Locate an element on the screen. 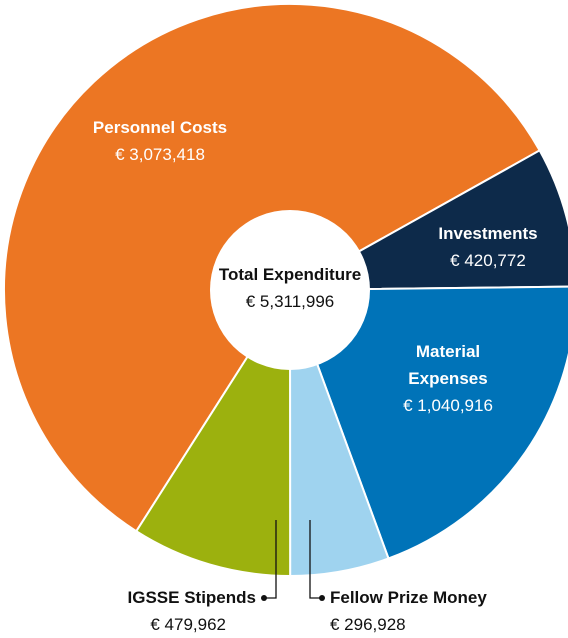 This screenshot has height=638, width=568. value-label: € 3,073,418 is located at coordinates (160, 154).